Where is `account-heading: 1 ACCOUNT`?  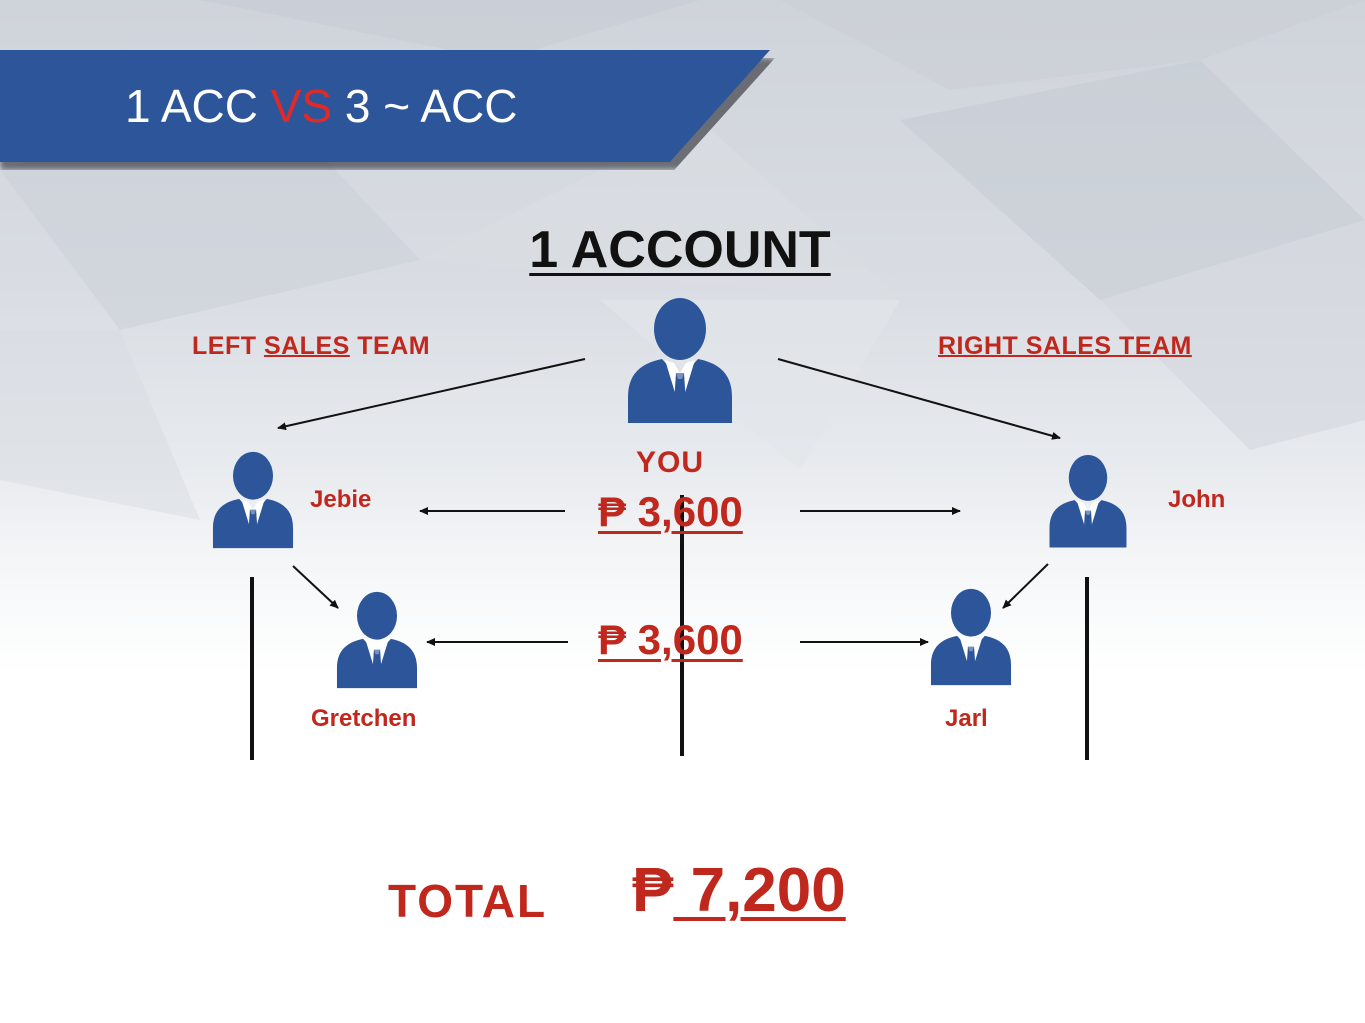
account-heading: 1 ACCOUNT is located at coordinates (680, 250).